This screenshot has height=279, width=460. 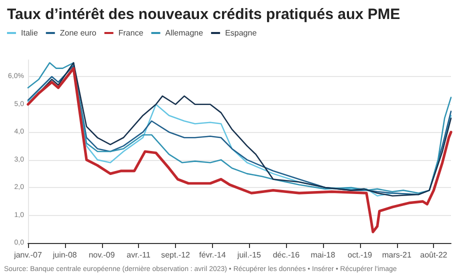 I want to click on legend-label: Italie, so click(x=29, y=33).